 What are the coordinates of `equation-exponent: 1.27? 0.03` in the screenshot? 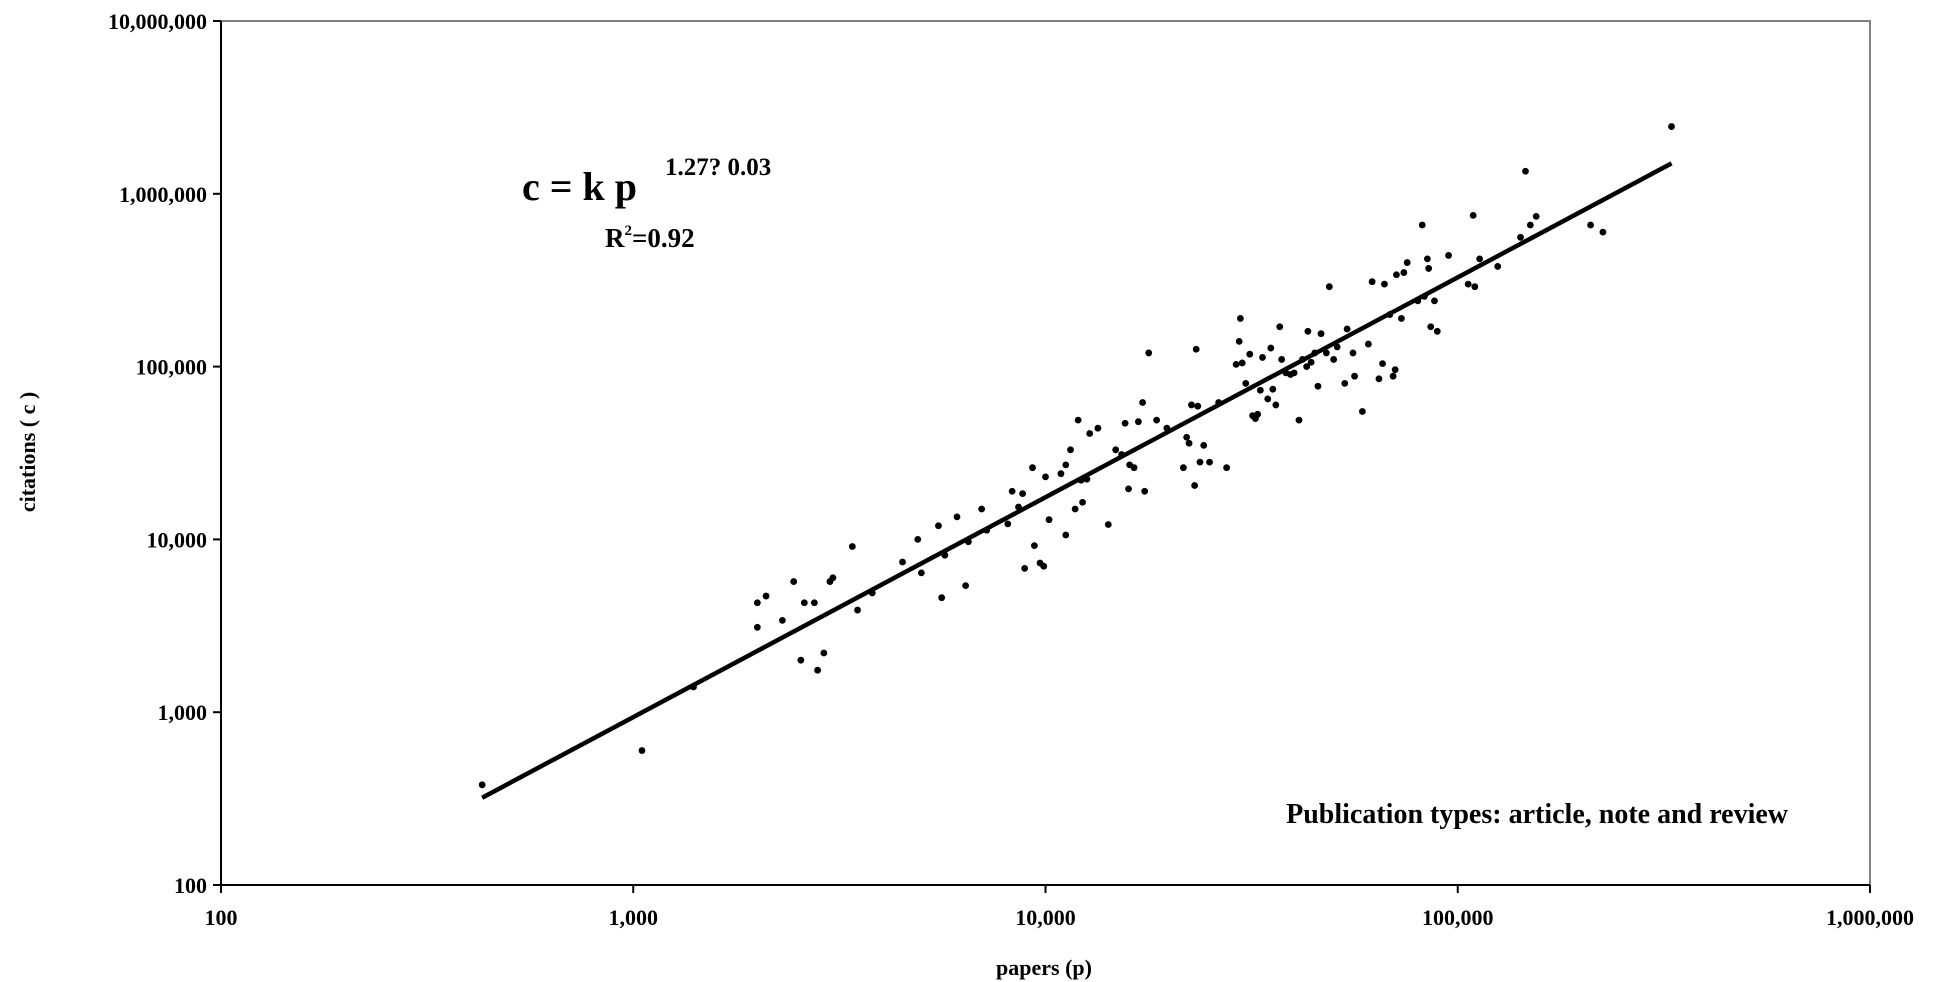 It's located at (718, 167).